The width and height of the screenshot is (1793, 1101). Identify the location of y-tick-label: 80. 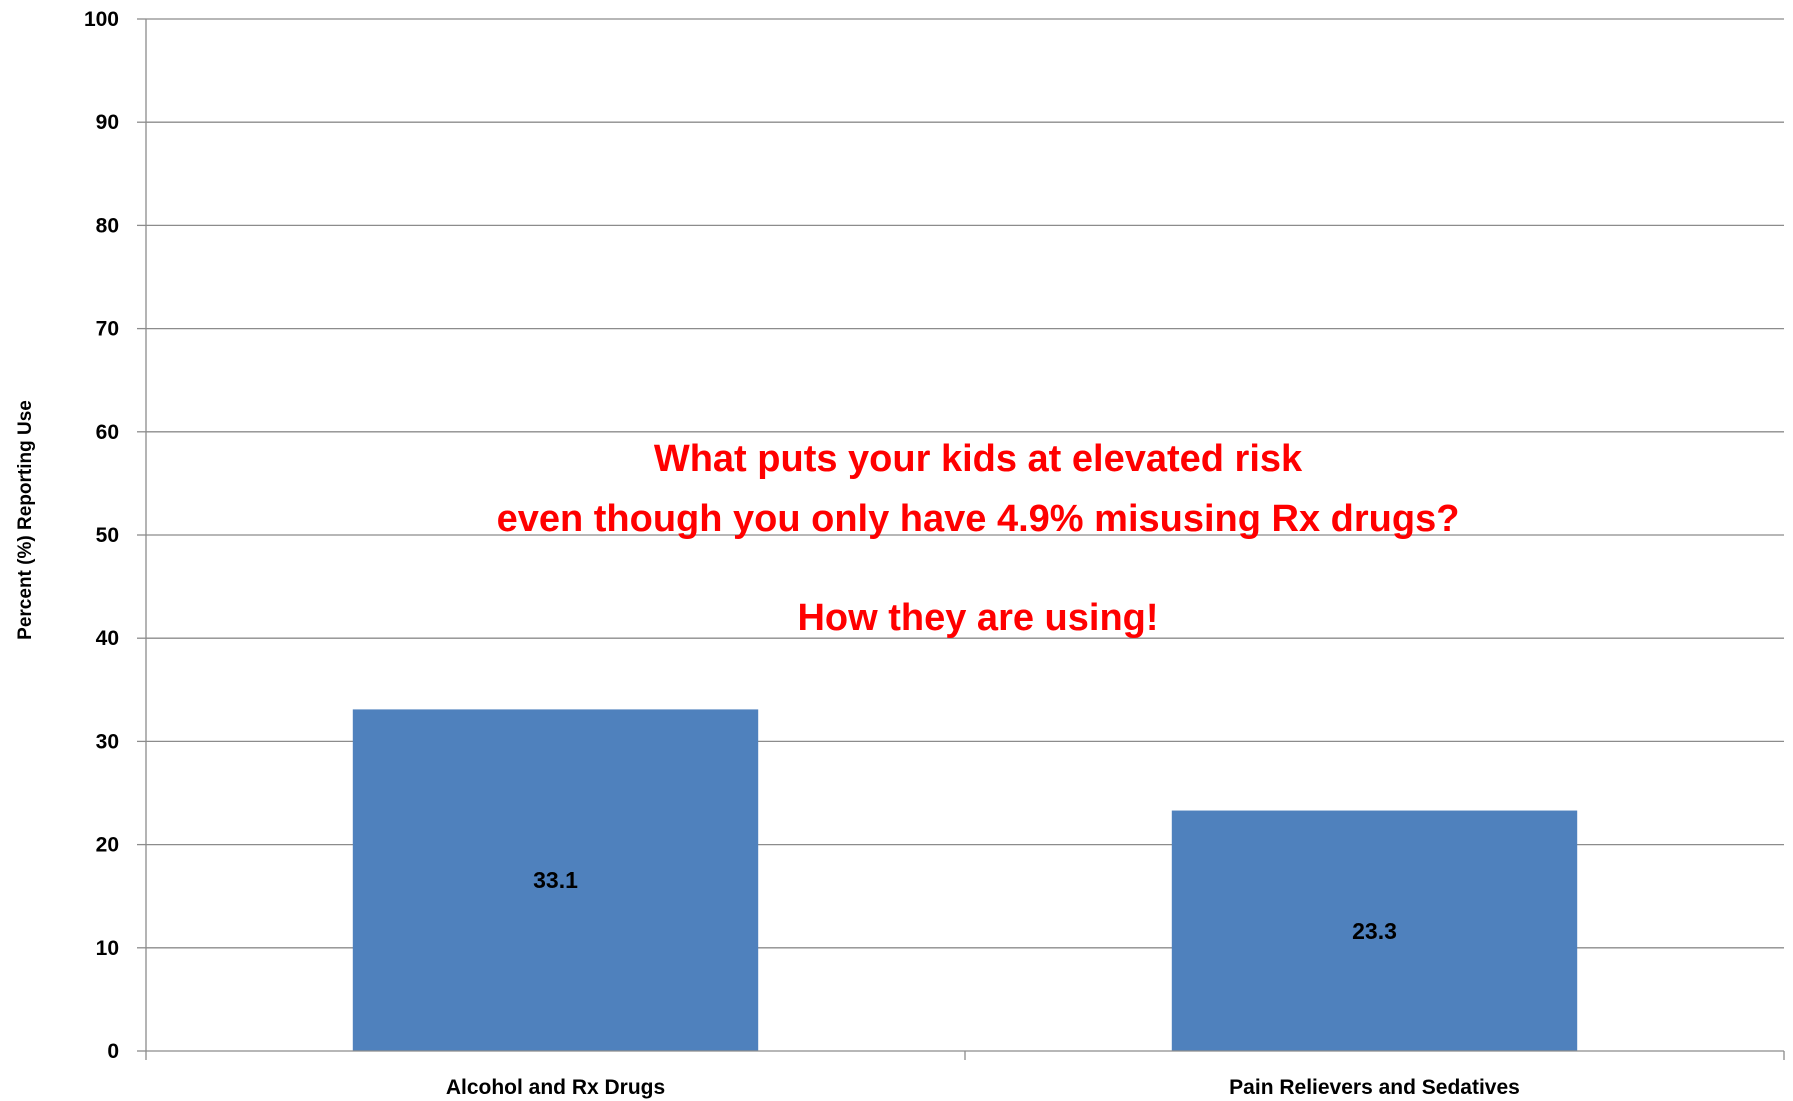
(107, 225).